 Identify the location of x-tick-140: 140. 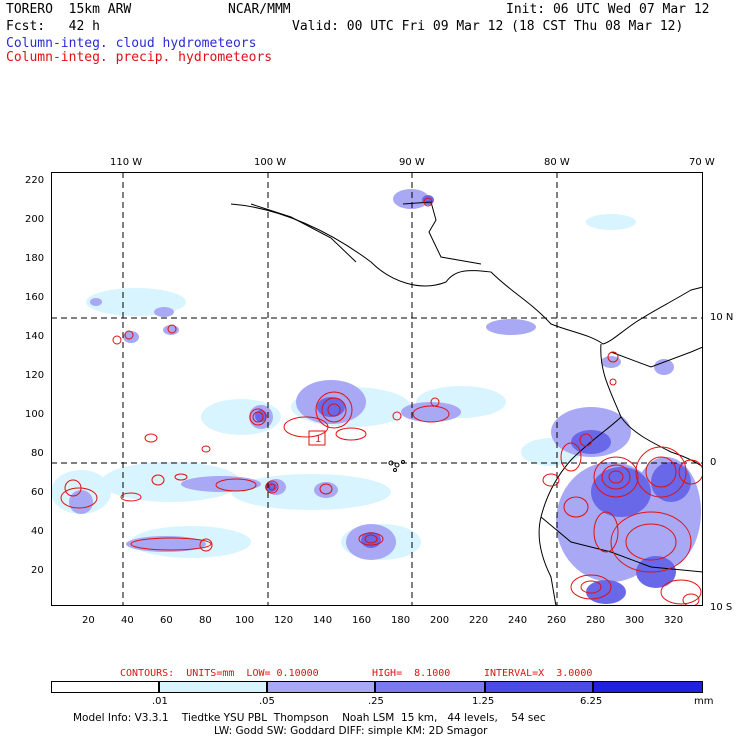
(323, 620).